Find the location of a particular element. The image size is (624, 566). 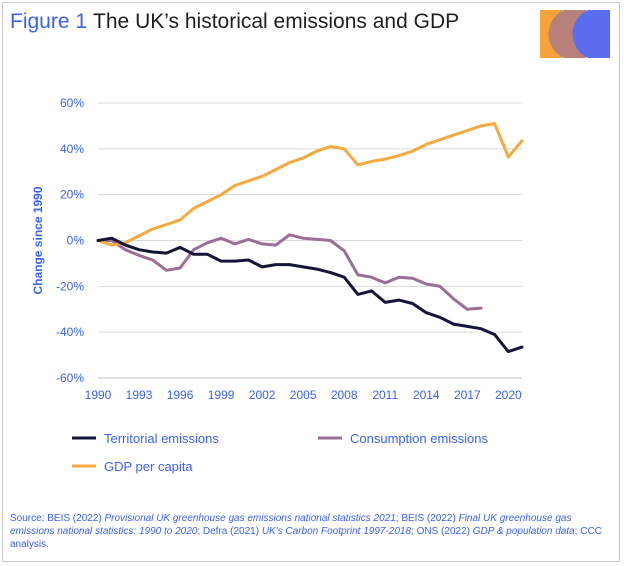

x-tick-label: 2002 is located at coordinates (262, 395).